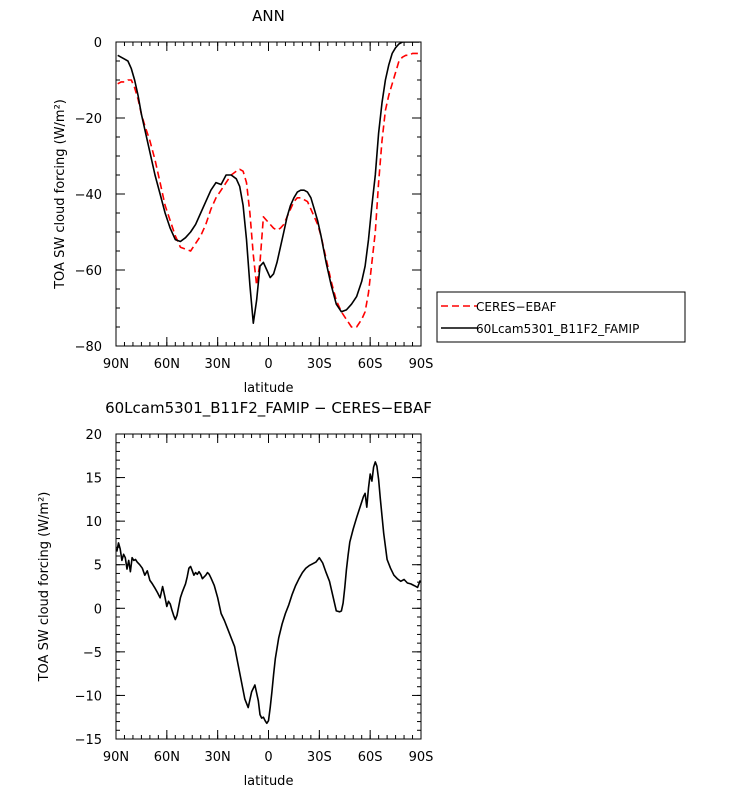  Describe the element at coordinates (88, 740) in the screenshot. I see `y-tick-label: −15` at that location.